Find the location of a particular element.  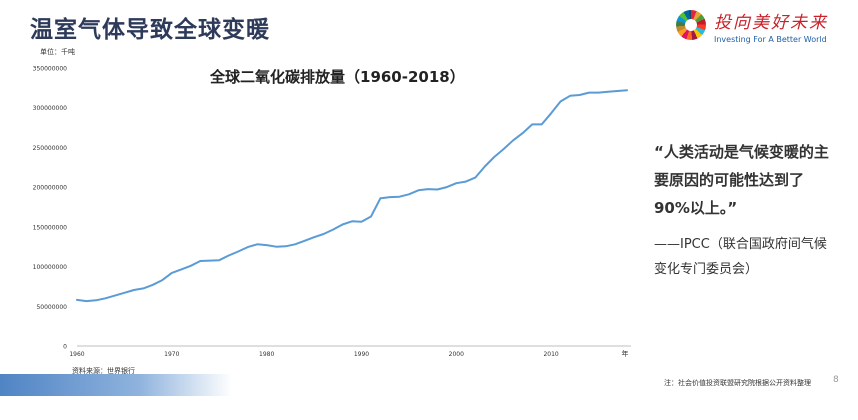

source-label: 资料来源：世界银行 is located at coordinates (103, 371).